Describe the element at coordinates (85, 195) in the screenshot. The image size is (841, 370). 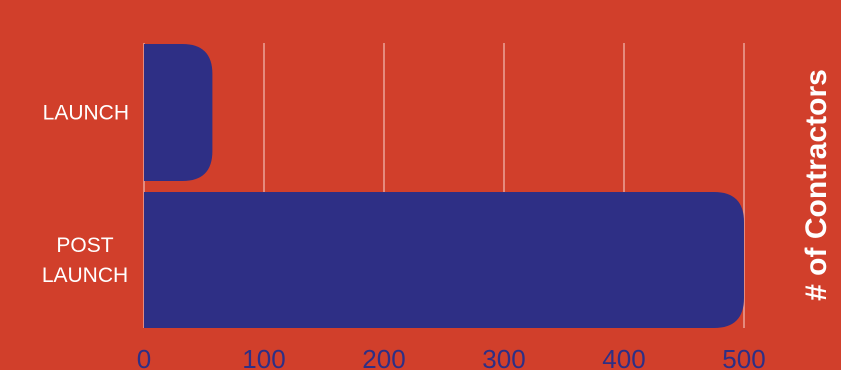
I see `category-labels: LAUNCH POST LAUNCH` at that location.